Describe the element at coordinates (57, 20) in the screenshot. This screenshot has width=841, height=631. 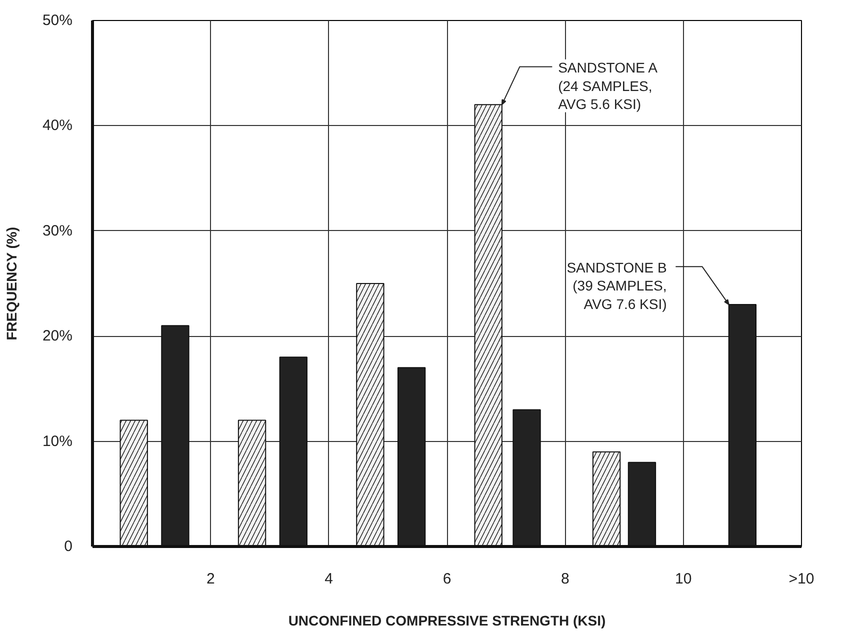
I see `y-tick-label: 50%` at that location.